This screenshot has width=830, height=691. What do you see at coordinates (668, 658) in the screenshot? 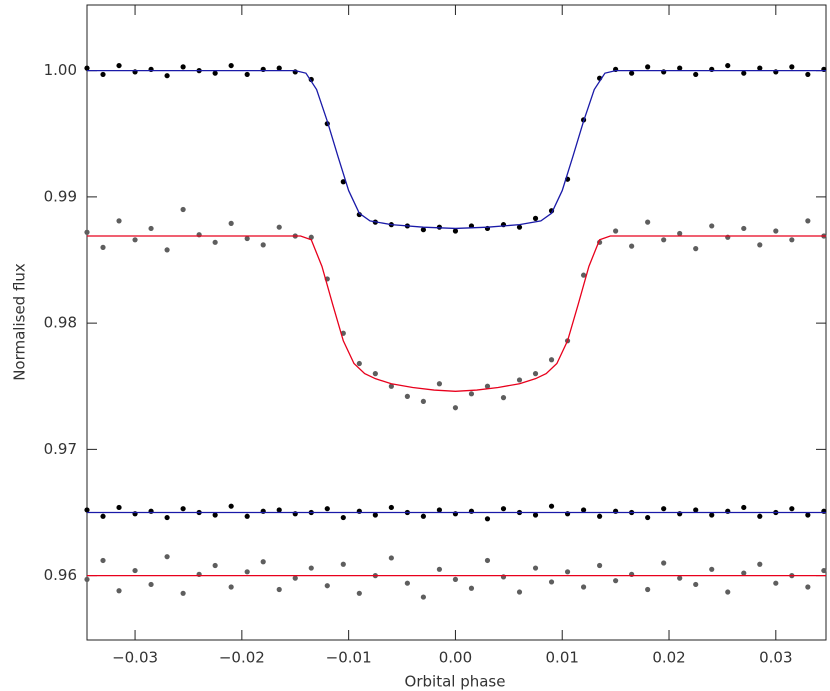
I see `x-tick-label: 0.02` at bounding box center [668, 658].